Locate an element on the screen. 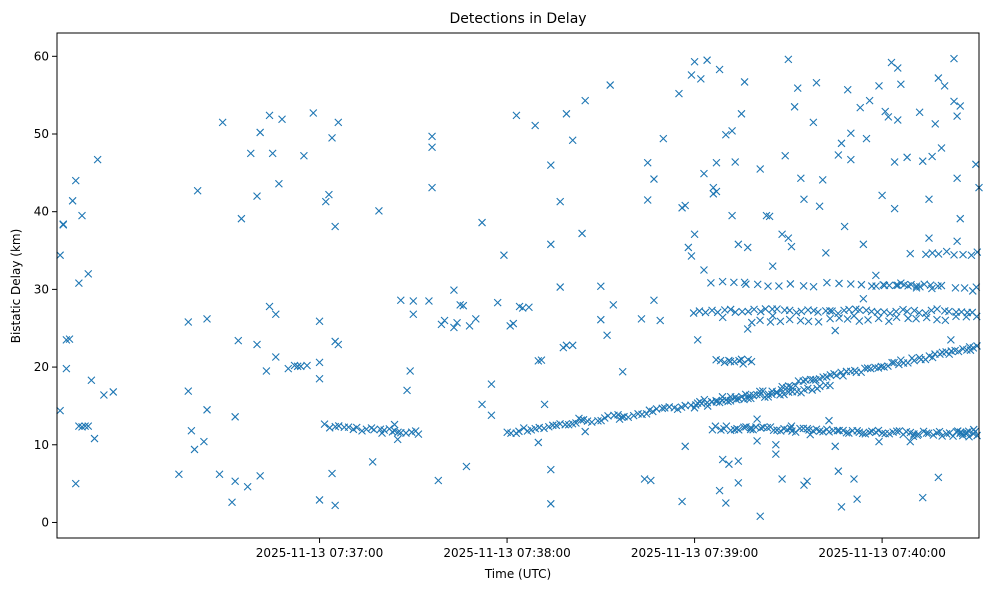 The width and height of the screenshot is (989, 590). x-tick-label: 2025-11-13 07:38:00 is located at coordinates (506, 553).